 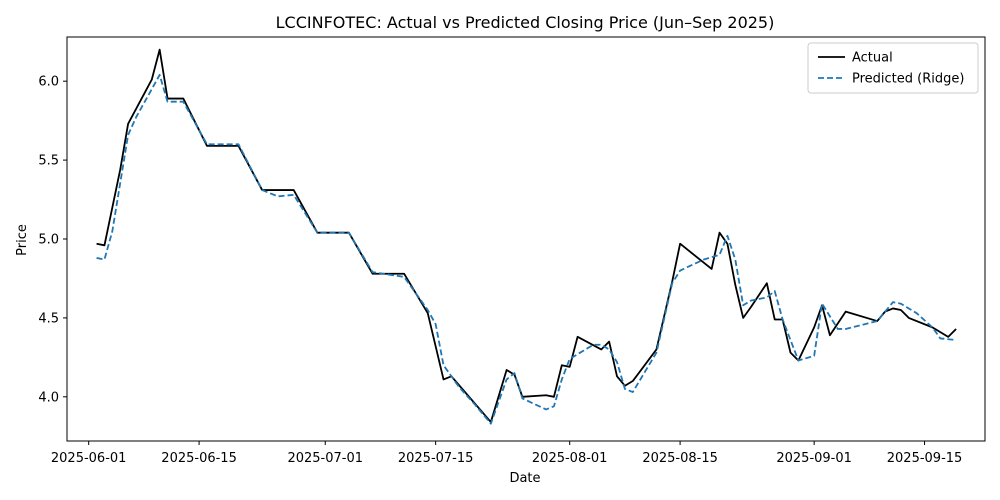 I want to click on y-tick-label: 5.0, so click(x=48, y=240).